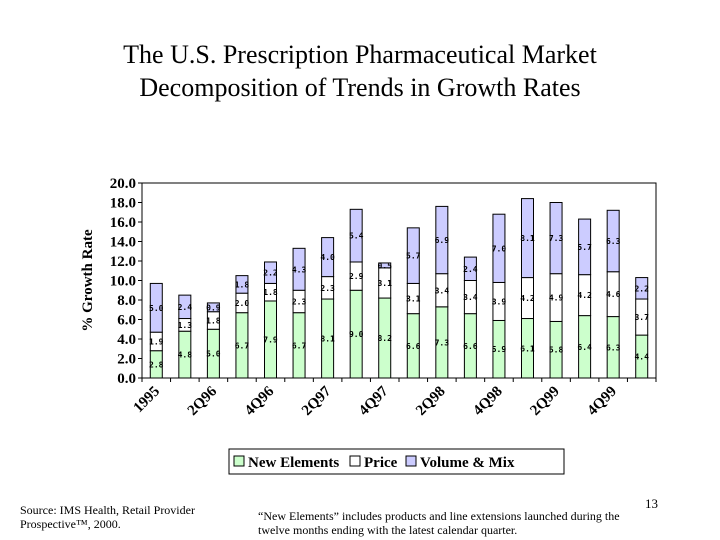 The width and height of the screenshot is (720, 540). I want to click on data-label: 0.9, so click(213, 307).